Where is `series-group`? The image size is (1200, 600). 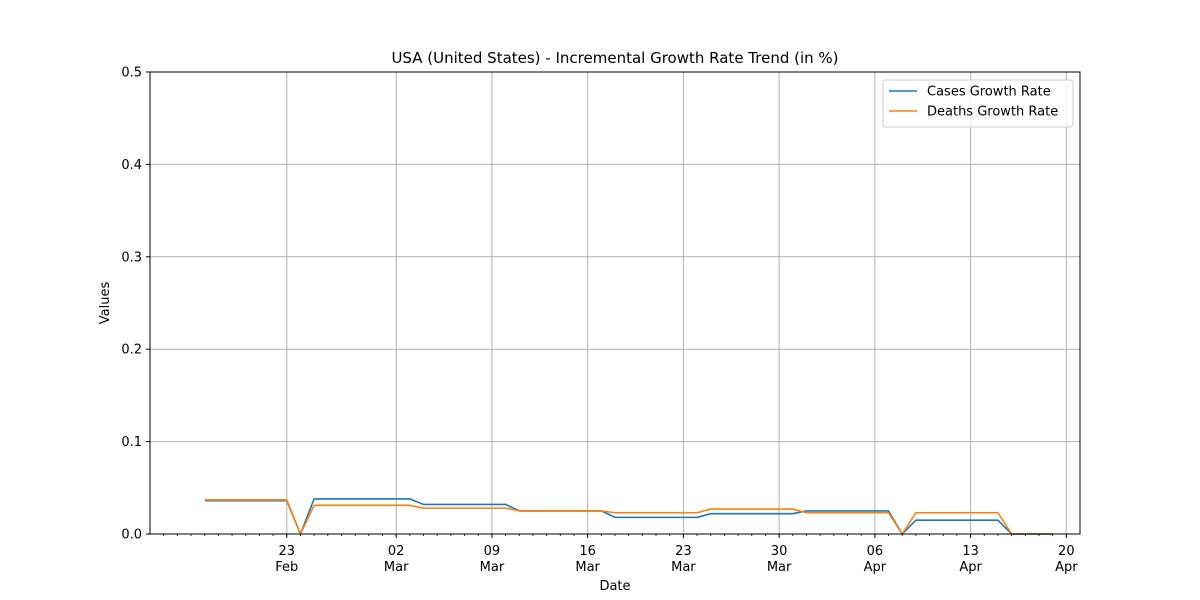 series-group is located at coordinates (628, 516).